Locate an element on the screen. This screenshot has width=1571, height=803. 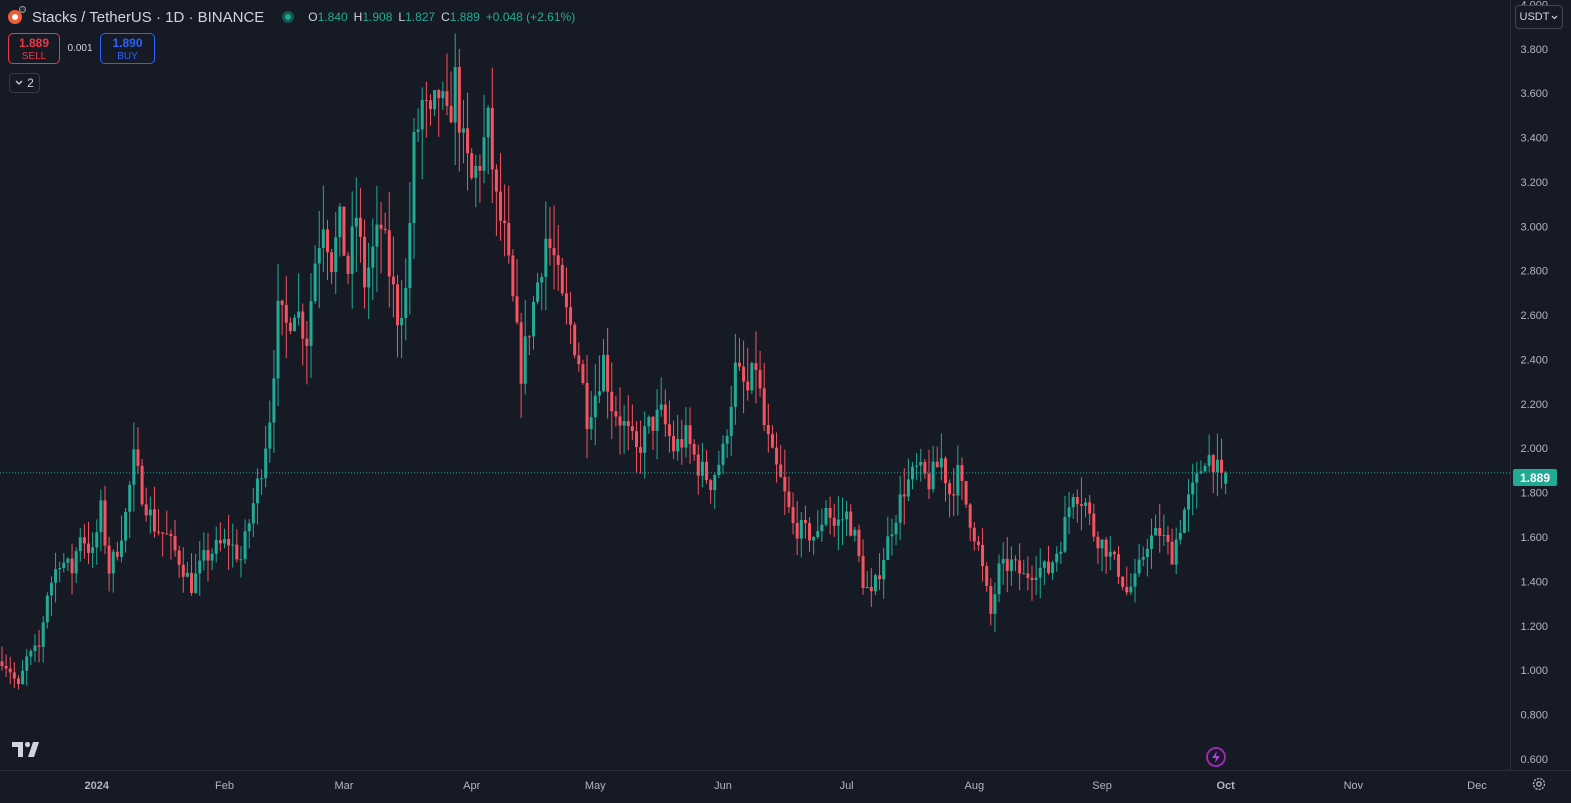
x-tick-label: Jun is located at coordinates (723, 786).